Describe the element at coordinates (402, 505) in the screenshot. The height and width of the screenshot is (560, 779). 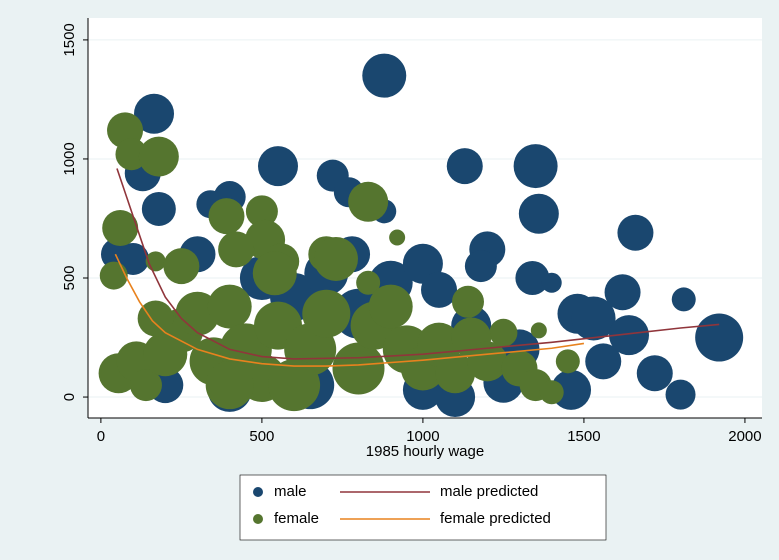
I see `legend-items: male female male predicted female predicted` at that location.